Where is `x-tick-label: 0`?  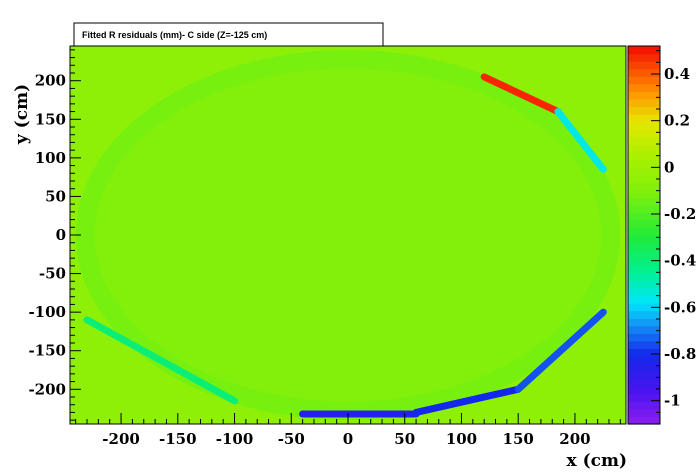
x-tick-label: 0 is located at coordinates (348, 439).